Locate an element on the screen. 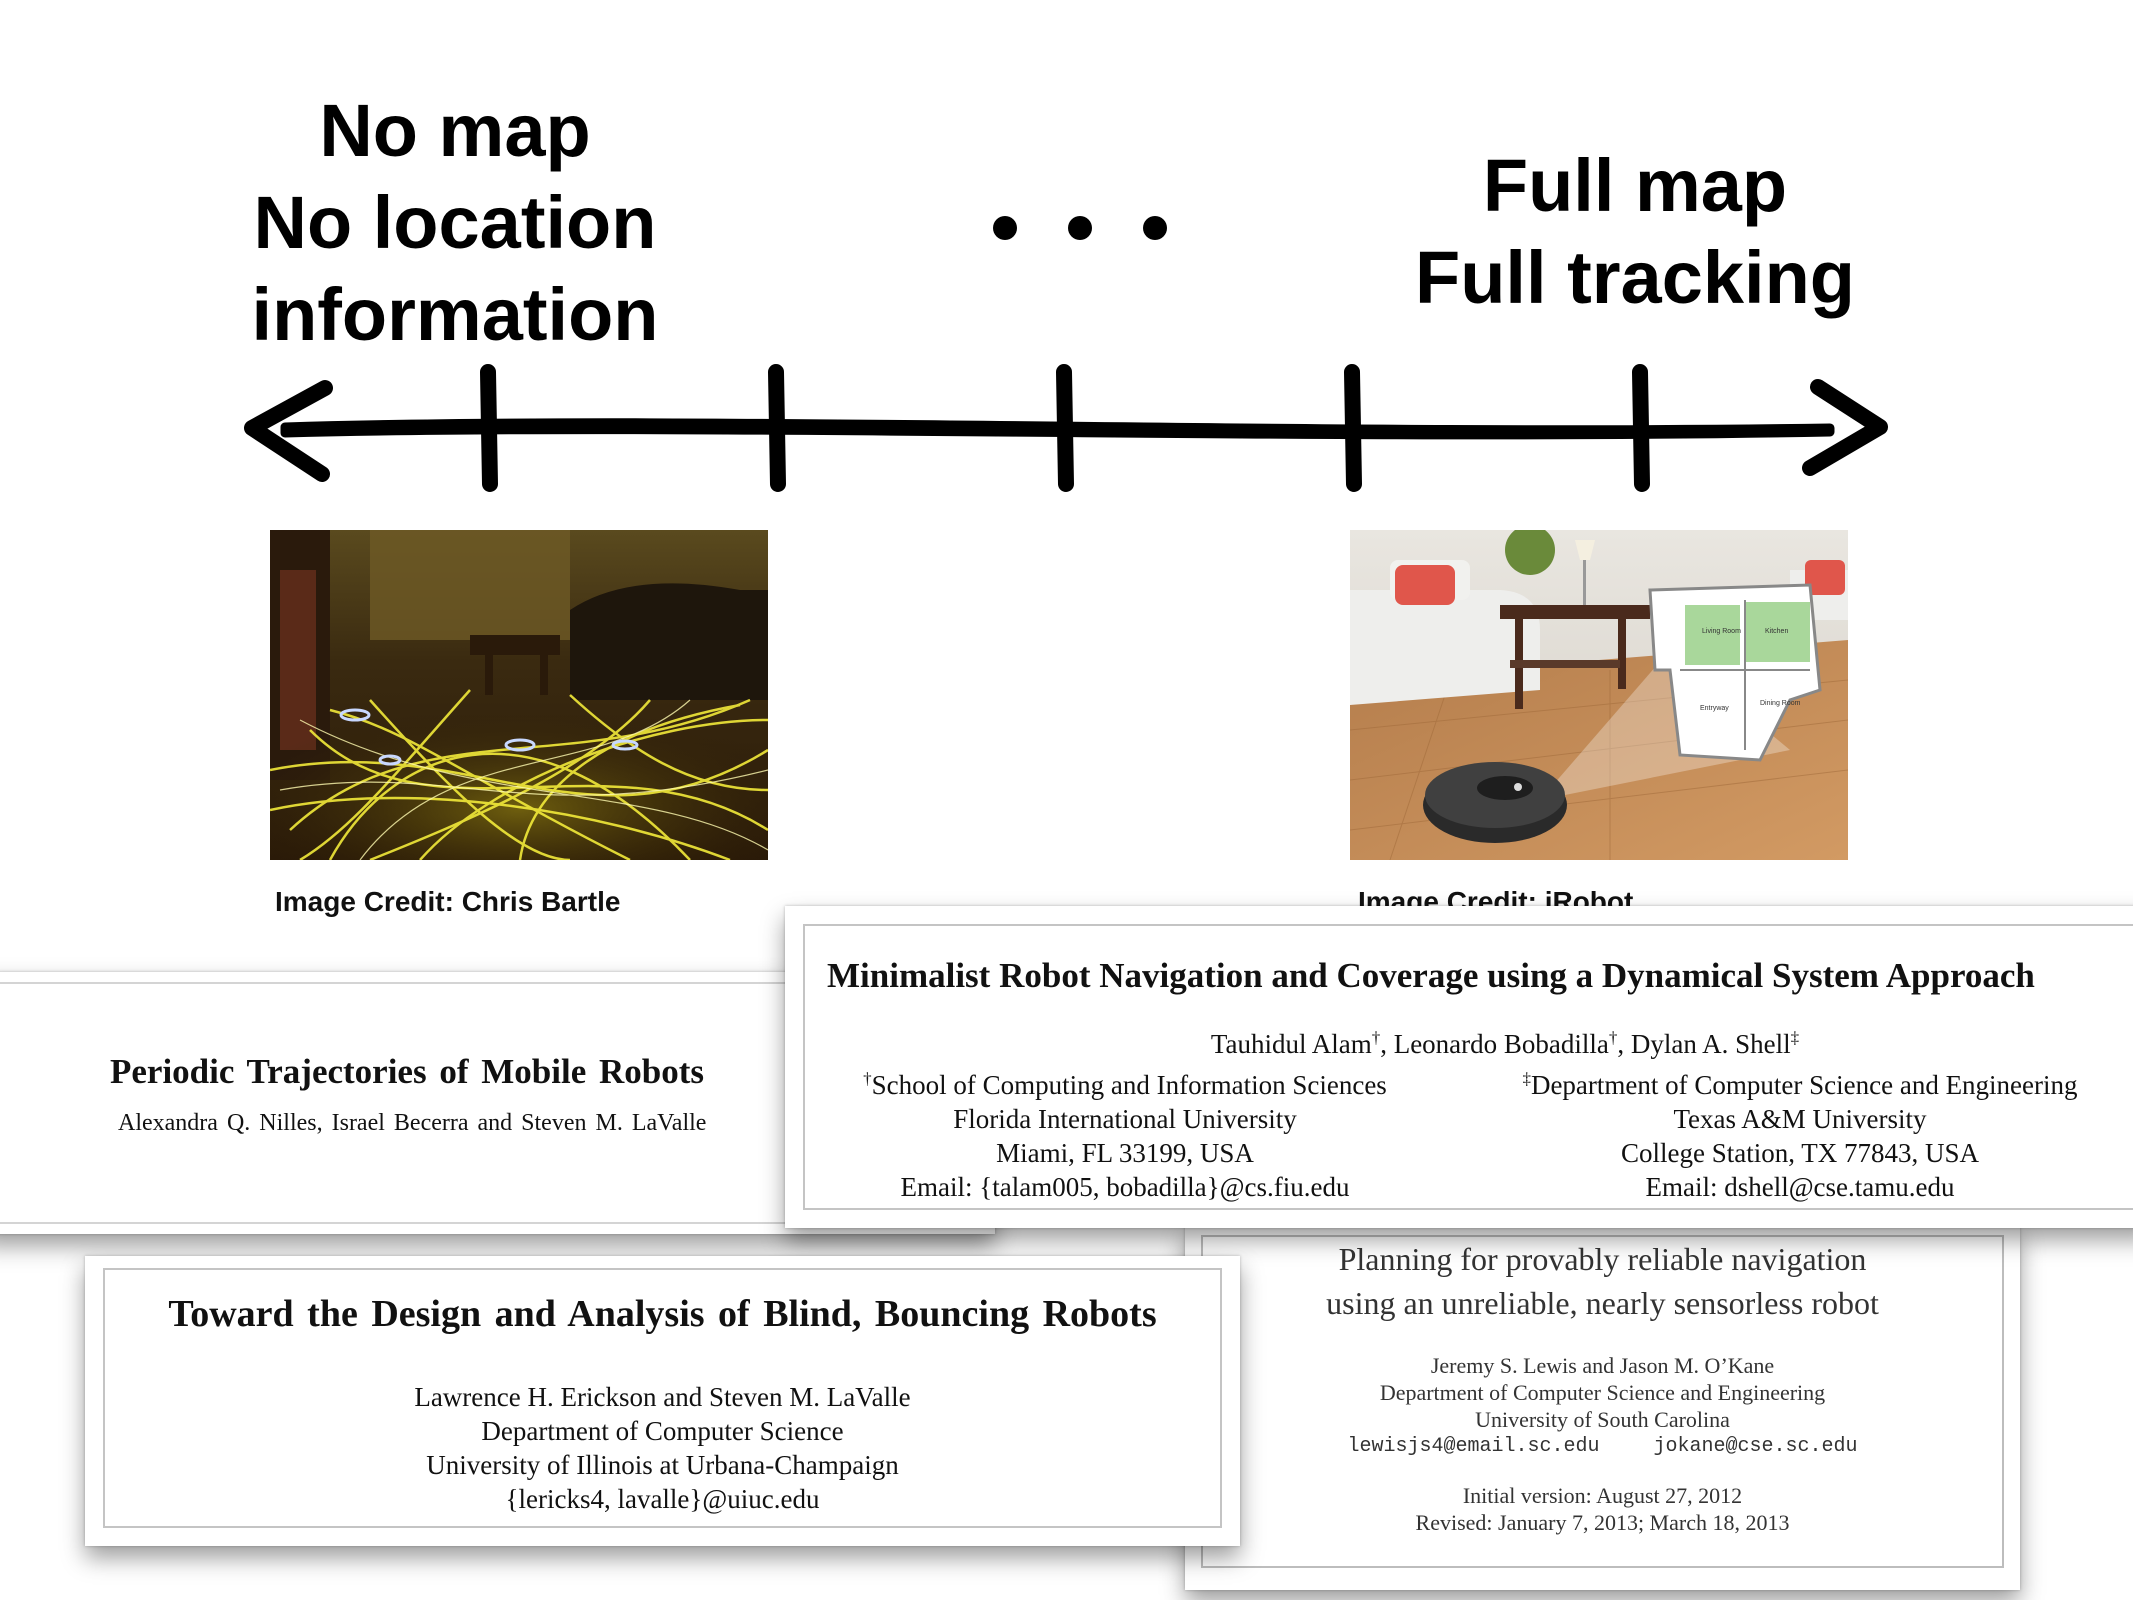  affiliation-email: {lericks4, lavalle}@uiuc.edu is located at coordinates (662, 1499).